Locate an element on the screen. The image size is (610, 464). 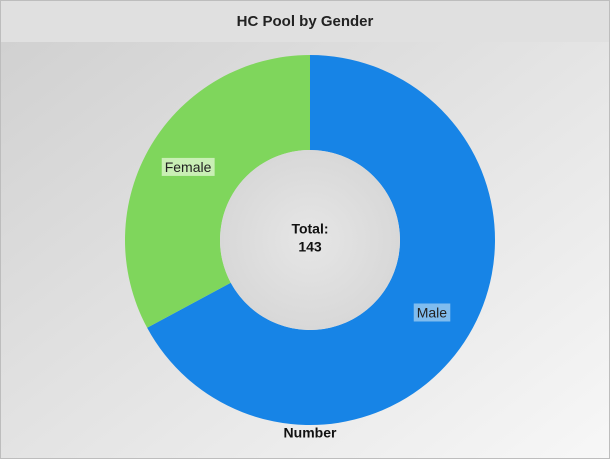
title-bar is located at coordinates (305, 21).